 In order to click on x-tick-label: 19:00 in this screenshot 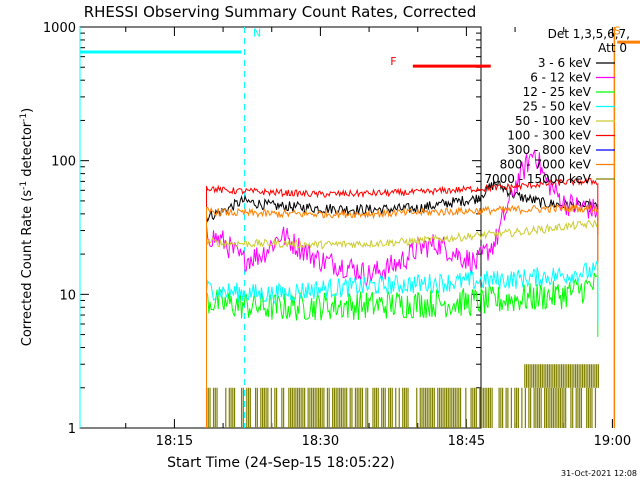, I will do `click(612, 441)`.